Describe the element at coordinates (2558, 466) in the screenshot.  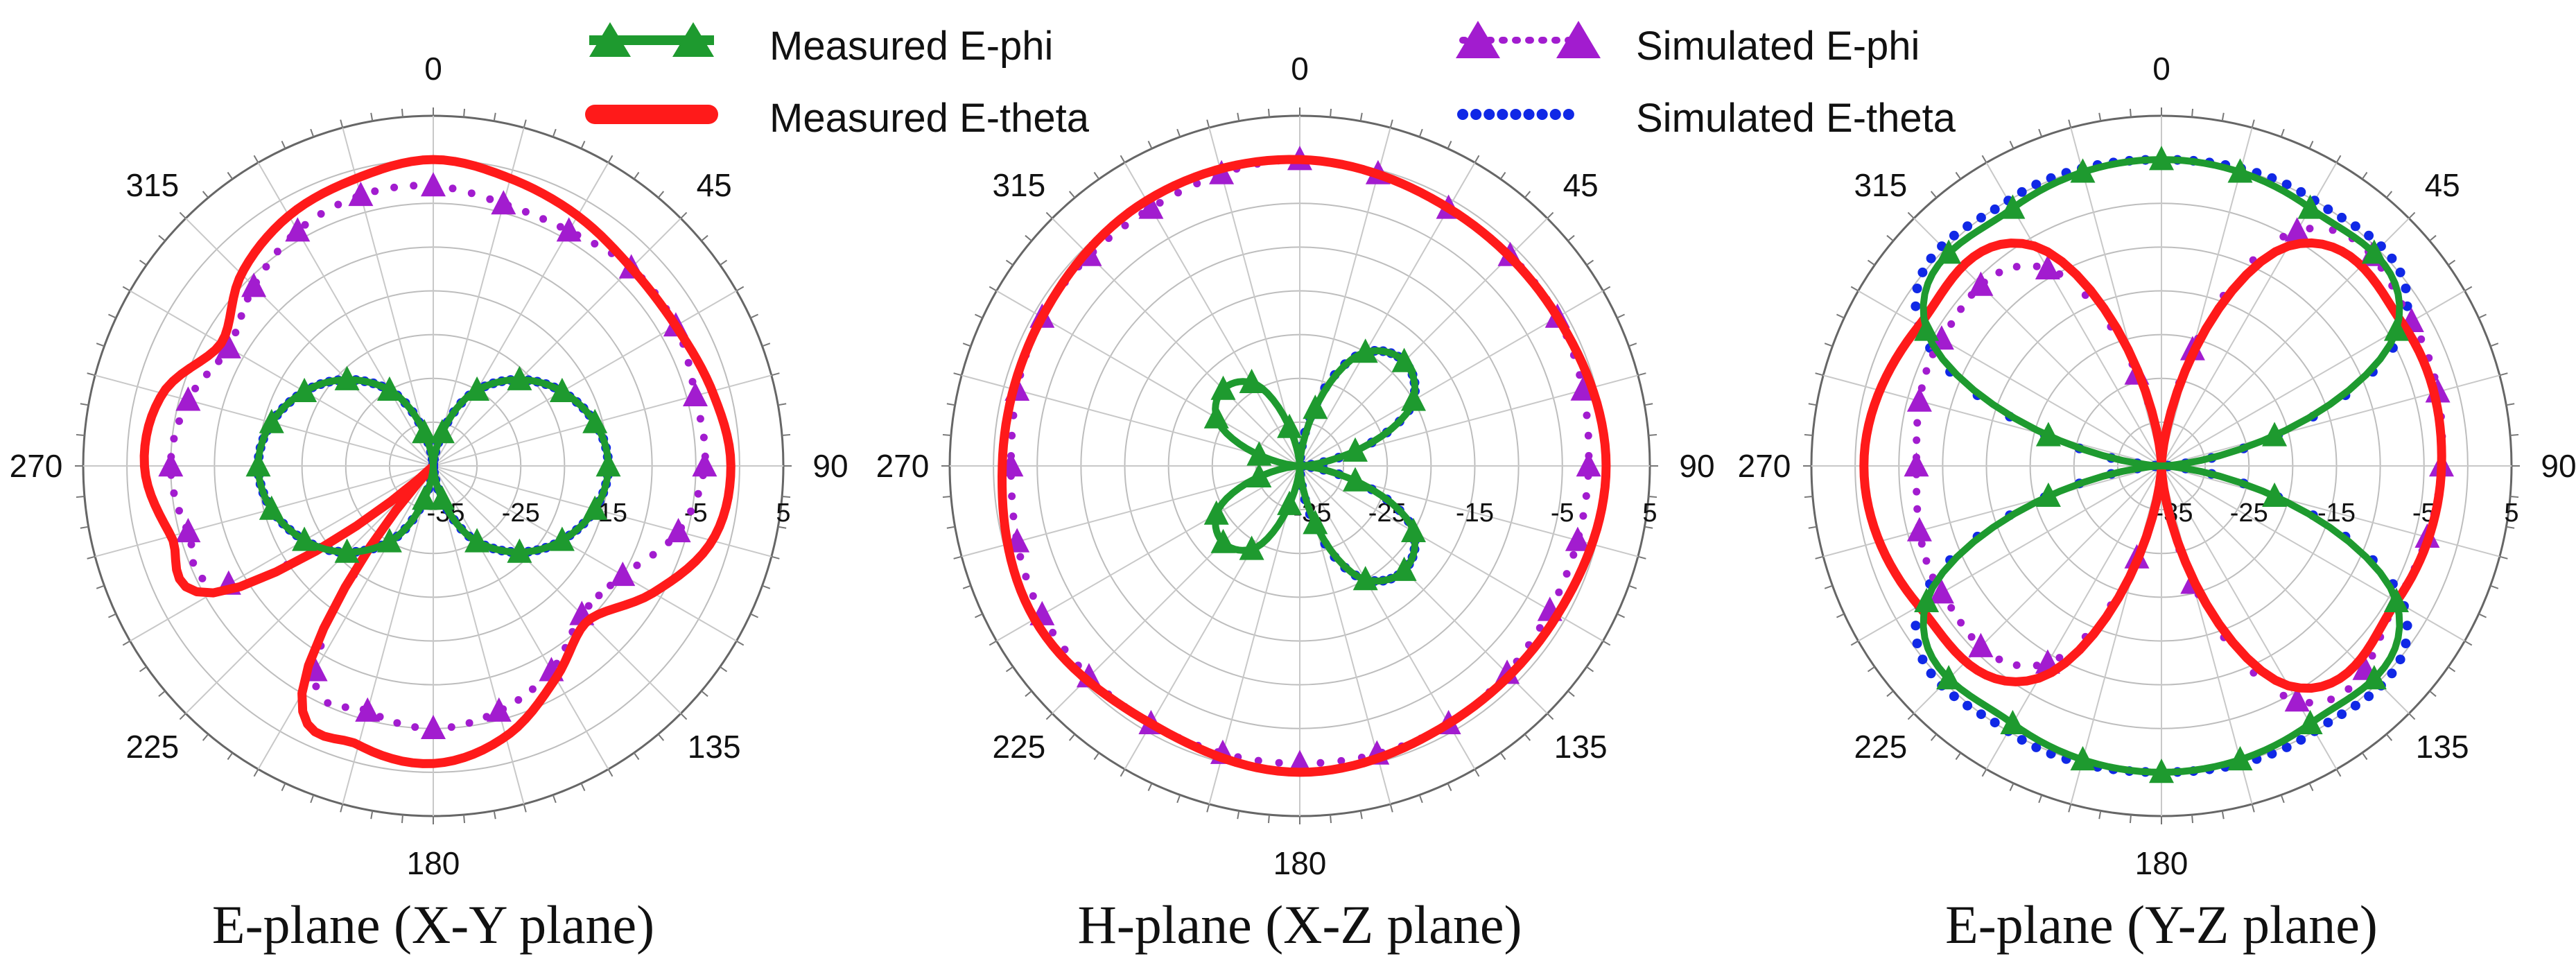
I see `angle-tick-label: 90` at that location.